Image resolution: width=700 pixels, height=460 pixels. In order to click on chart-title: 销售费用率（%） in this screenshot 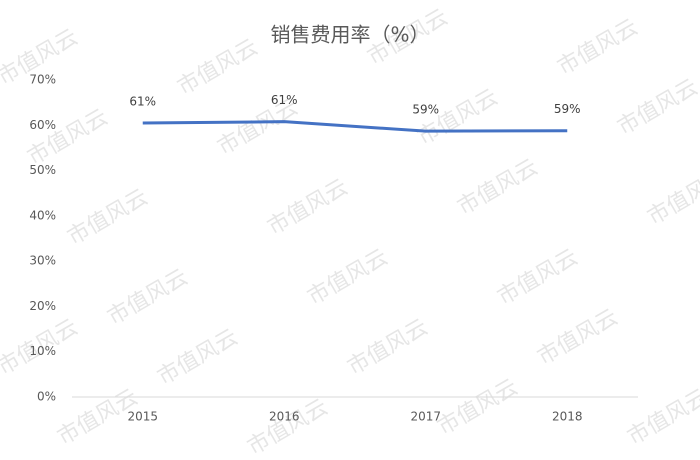, I will do `click(349, 35)`.